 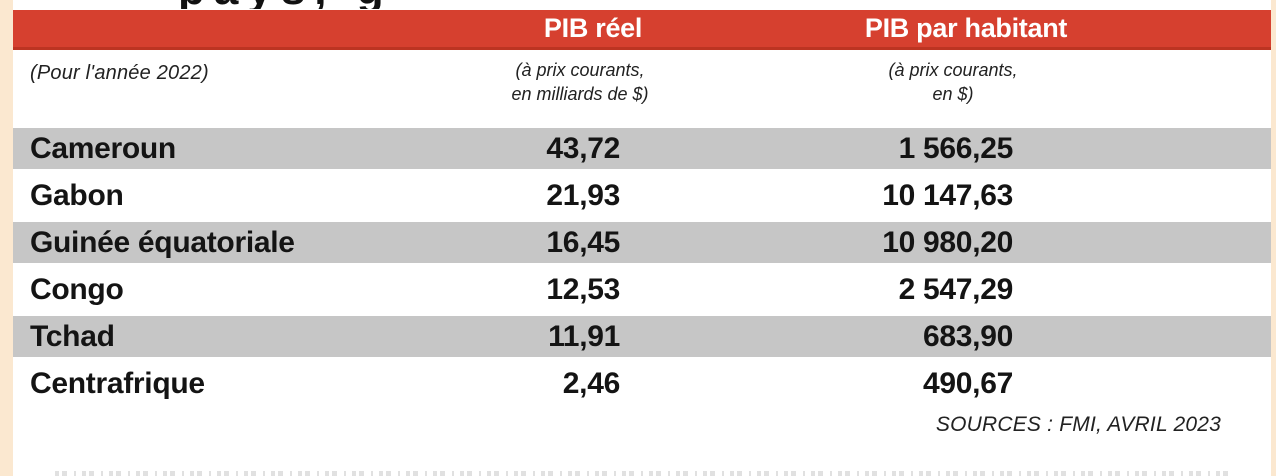 I want to click on cropped-title-text: pays, g, so click(x=308, y=4).